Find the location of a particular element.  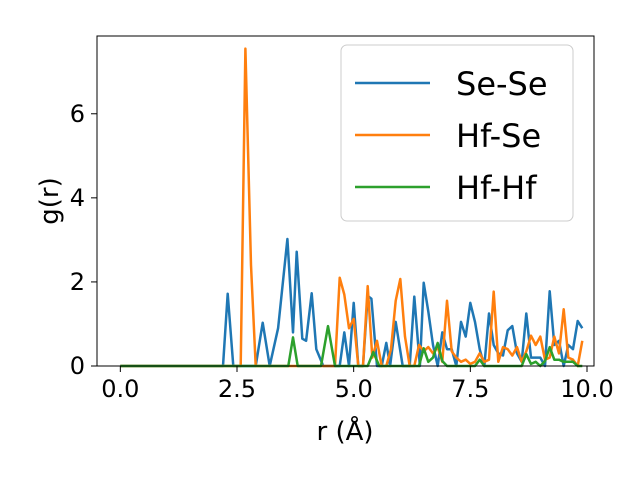

x-tick-label: 7.5 is located at coordinates (470, 389).